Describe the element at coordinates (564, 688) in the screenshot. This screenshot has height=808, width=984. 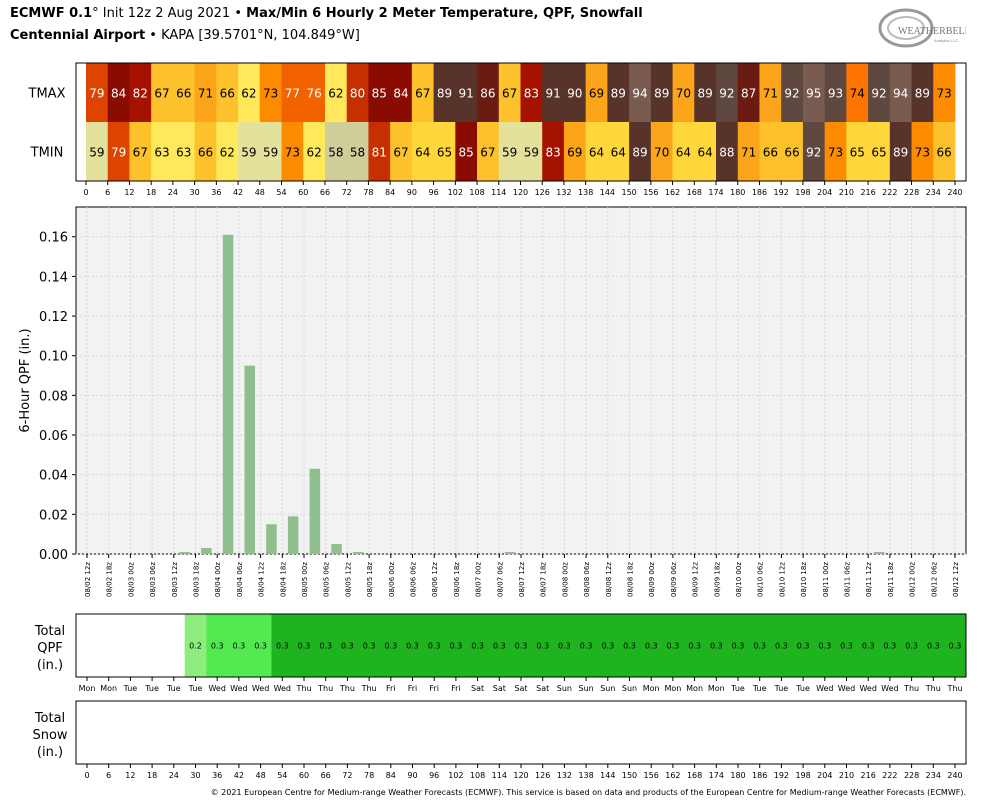
I see `day-tick-label: Sun` at that location.